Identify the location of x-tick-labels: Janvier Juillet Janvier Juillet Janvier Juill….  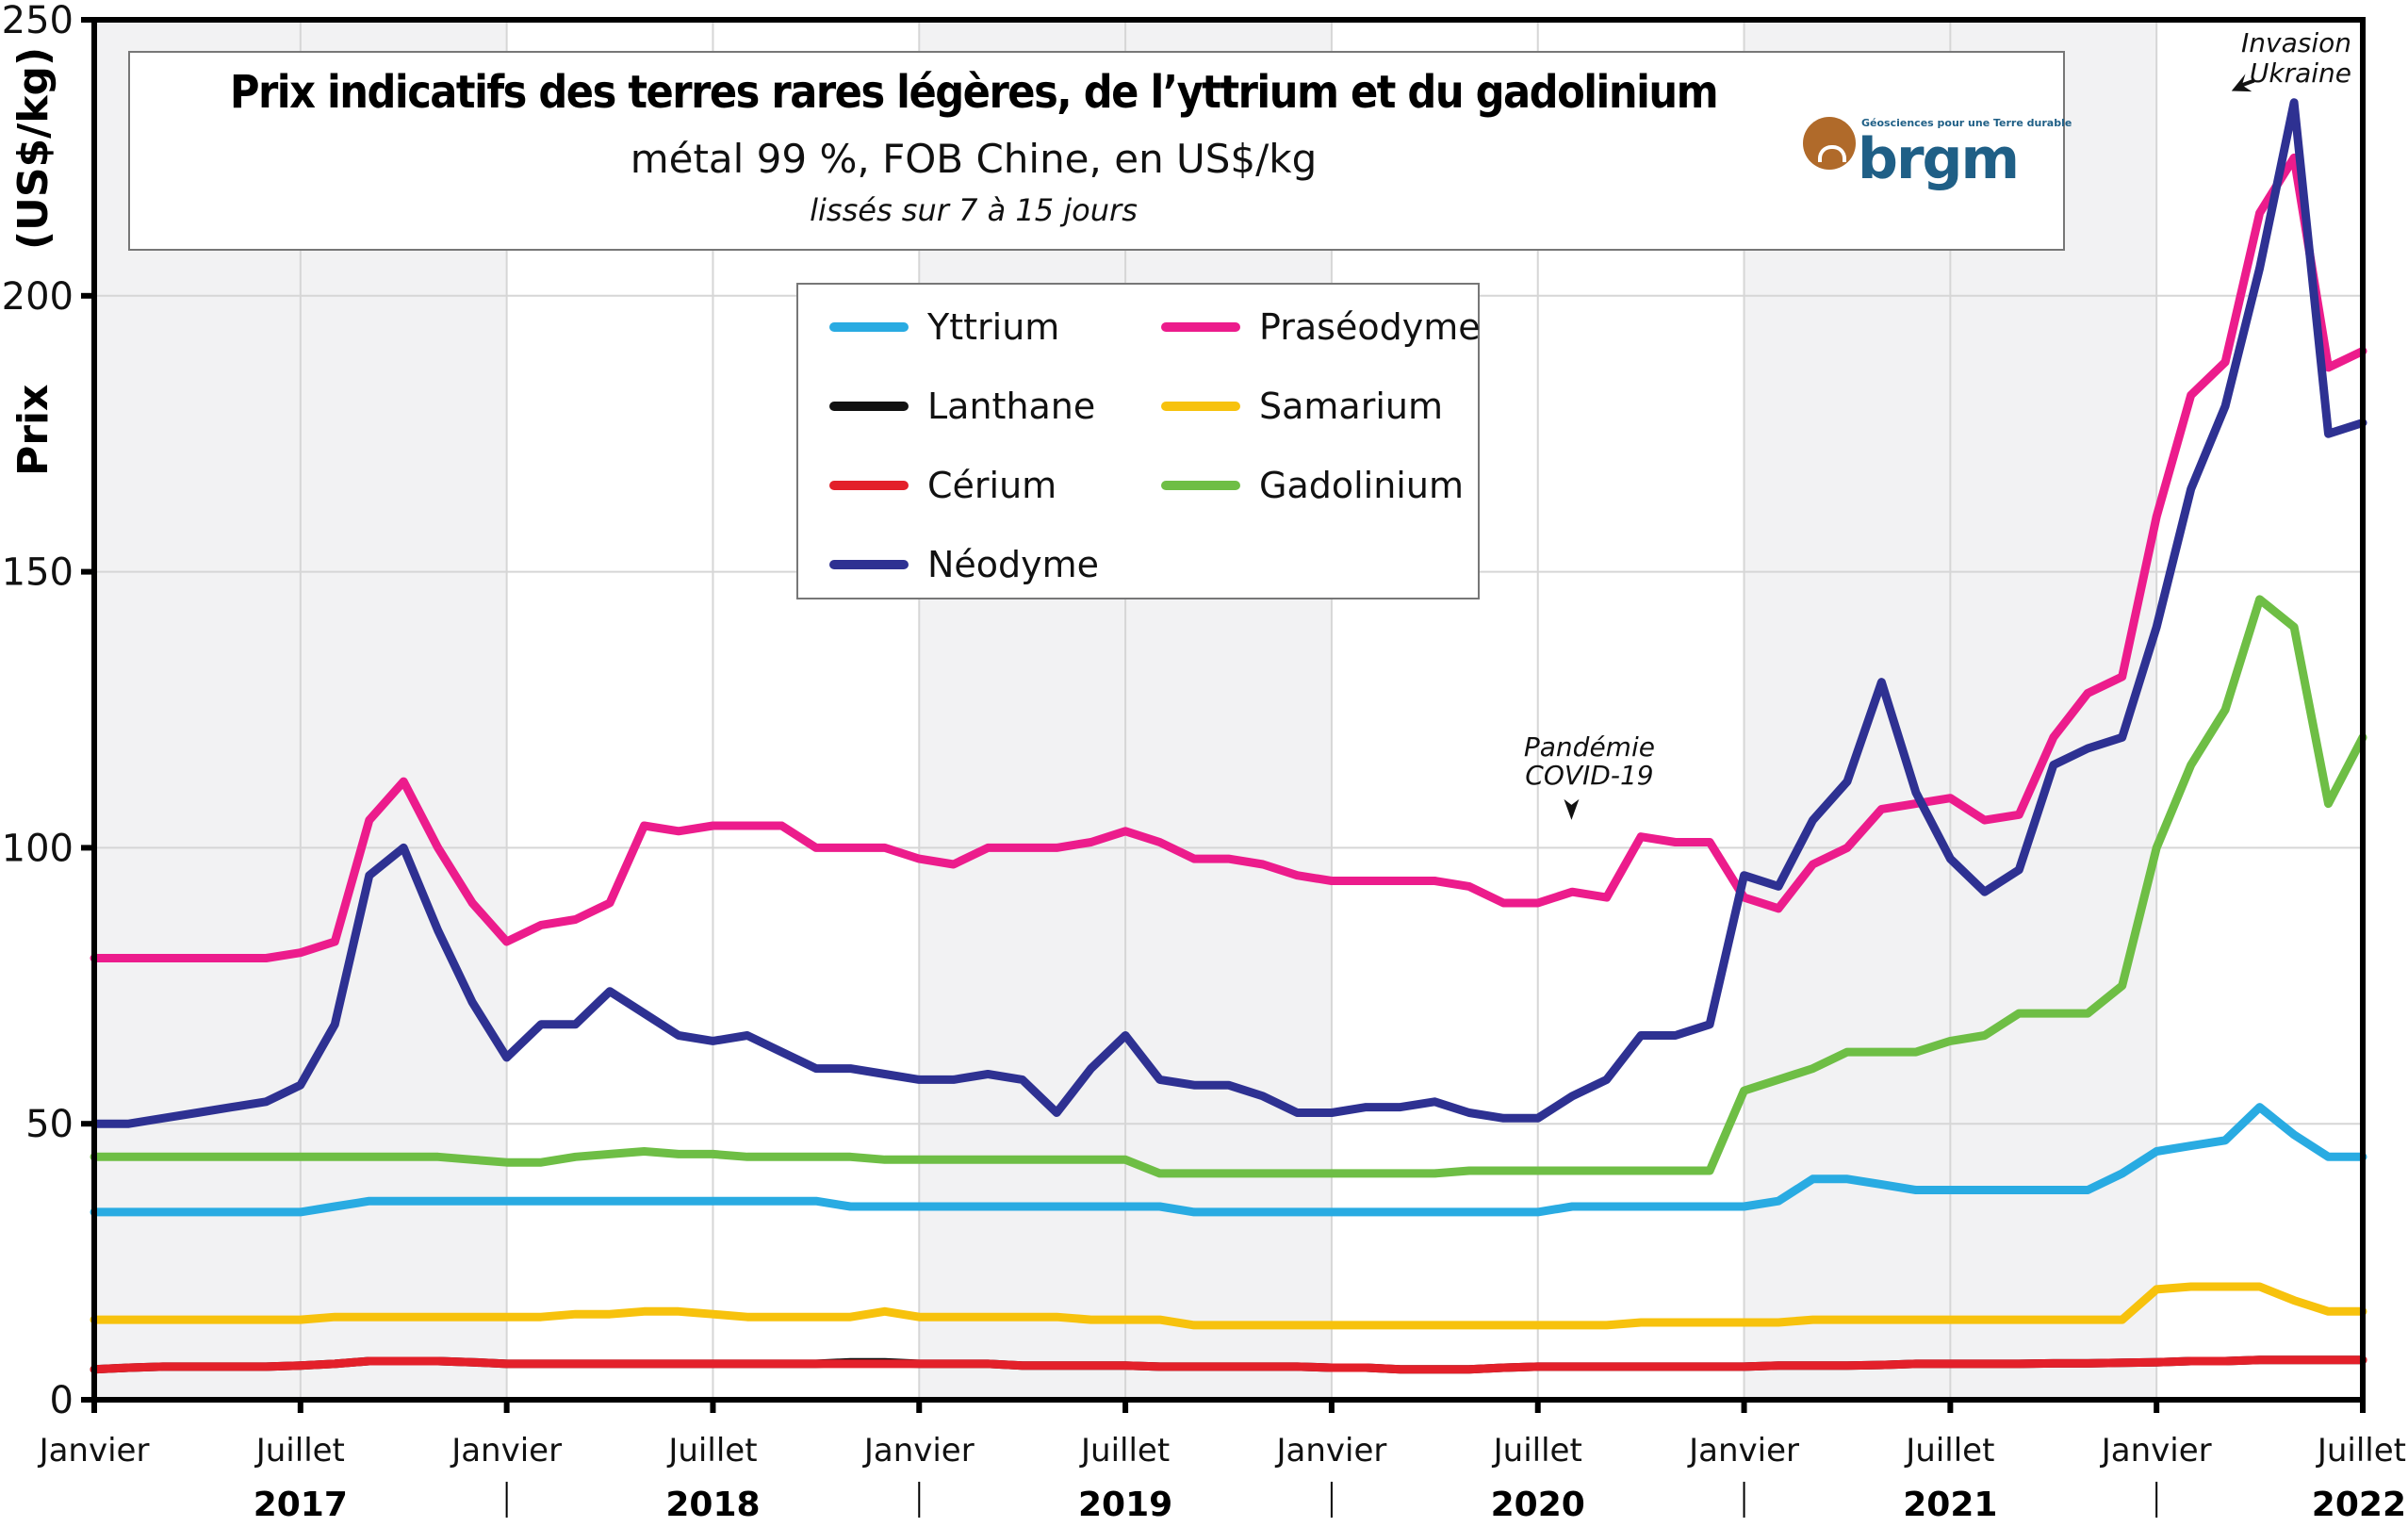
(1222, 1478).